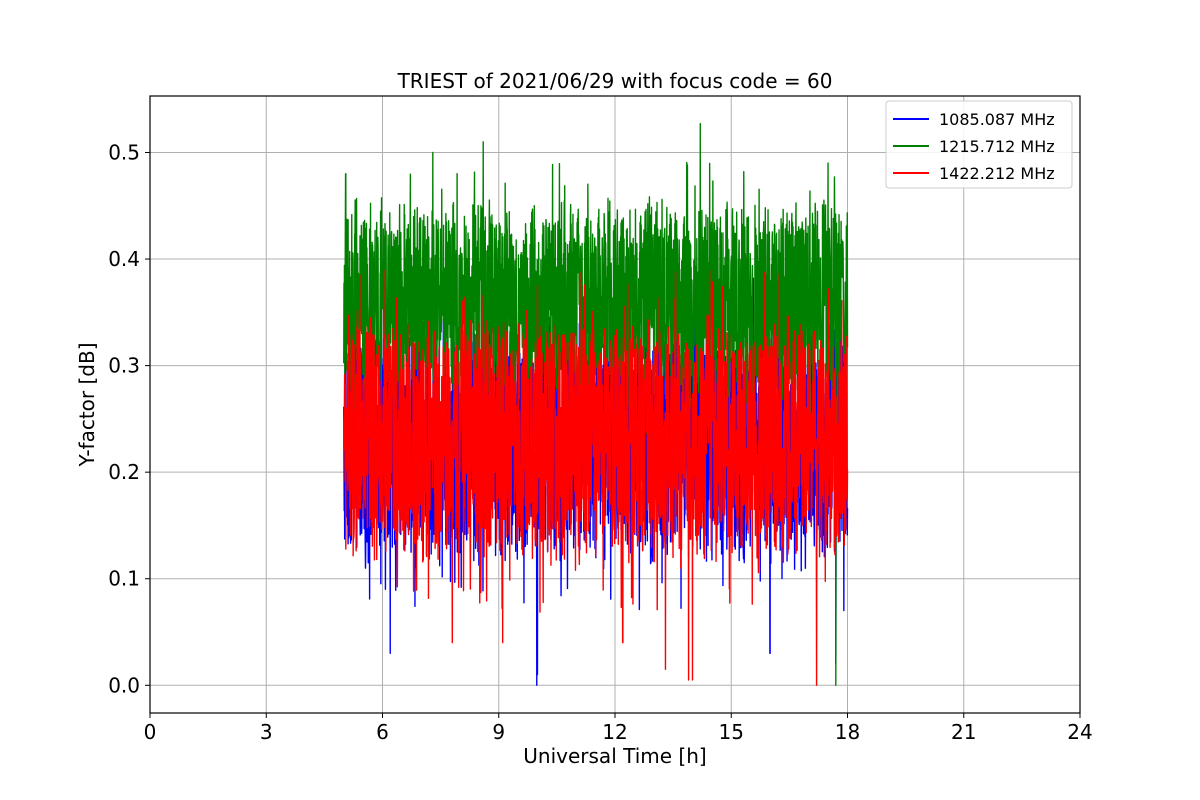  I want to click on y-axis: 0.0 0.1 0.2 0.3 0.4 0.5, so click(129, 418).